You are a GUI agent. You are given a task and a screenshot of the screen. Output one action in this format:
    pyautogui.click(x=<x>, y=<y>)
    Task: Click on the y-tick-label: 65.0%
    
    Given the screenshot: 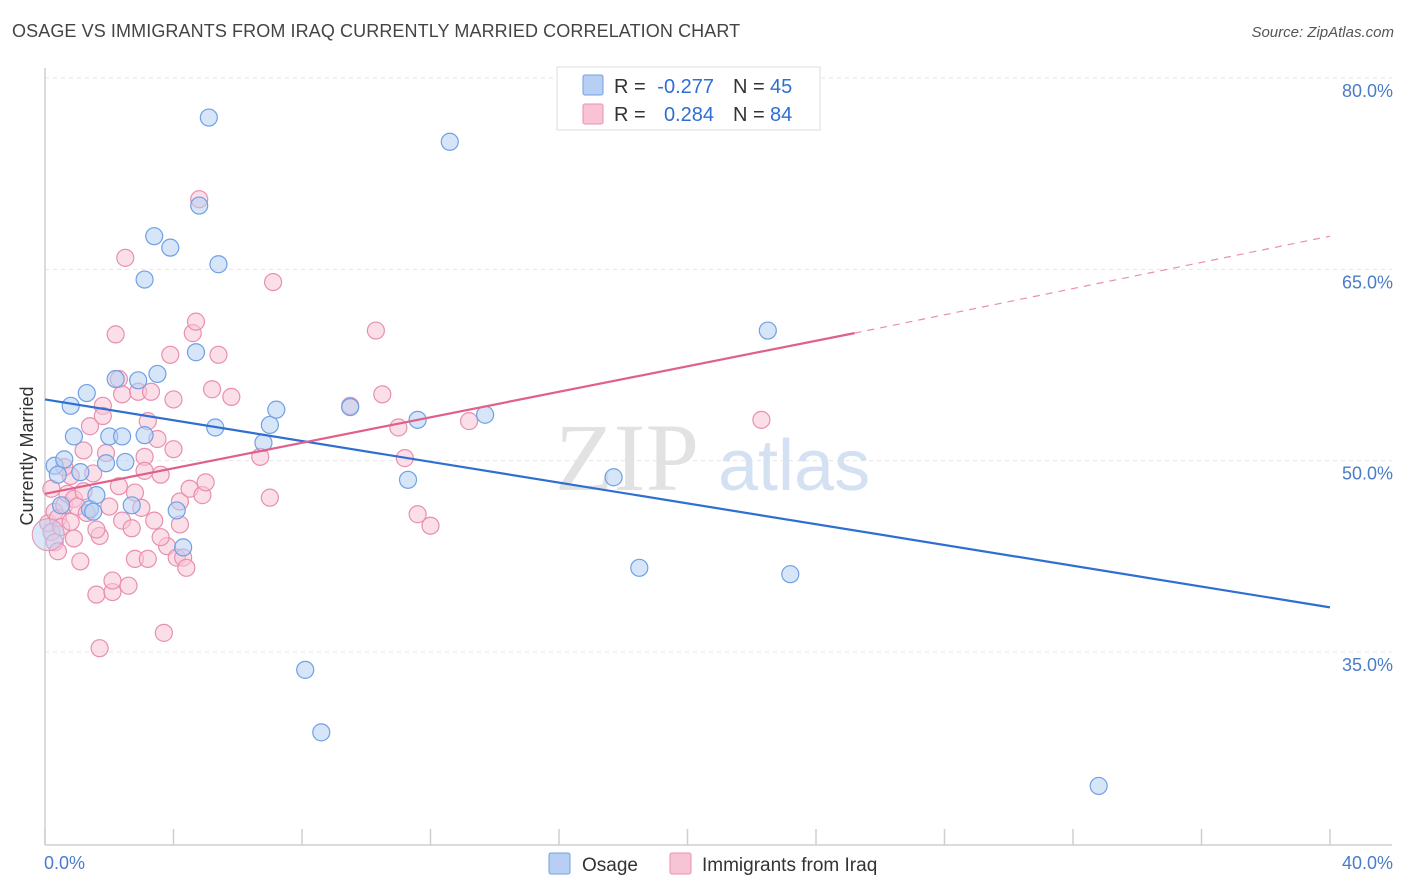 What is the action you would take?
    pyautogui.click(x=1367, y=282)
    